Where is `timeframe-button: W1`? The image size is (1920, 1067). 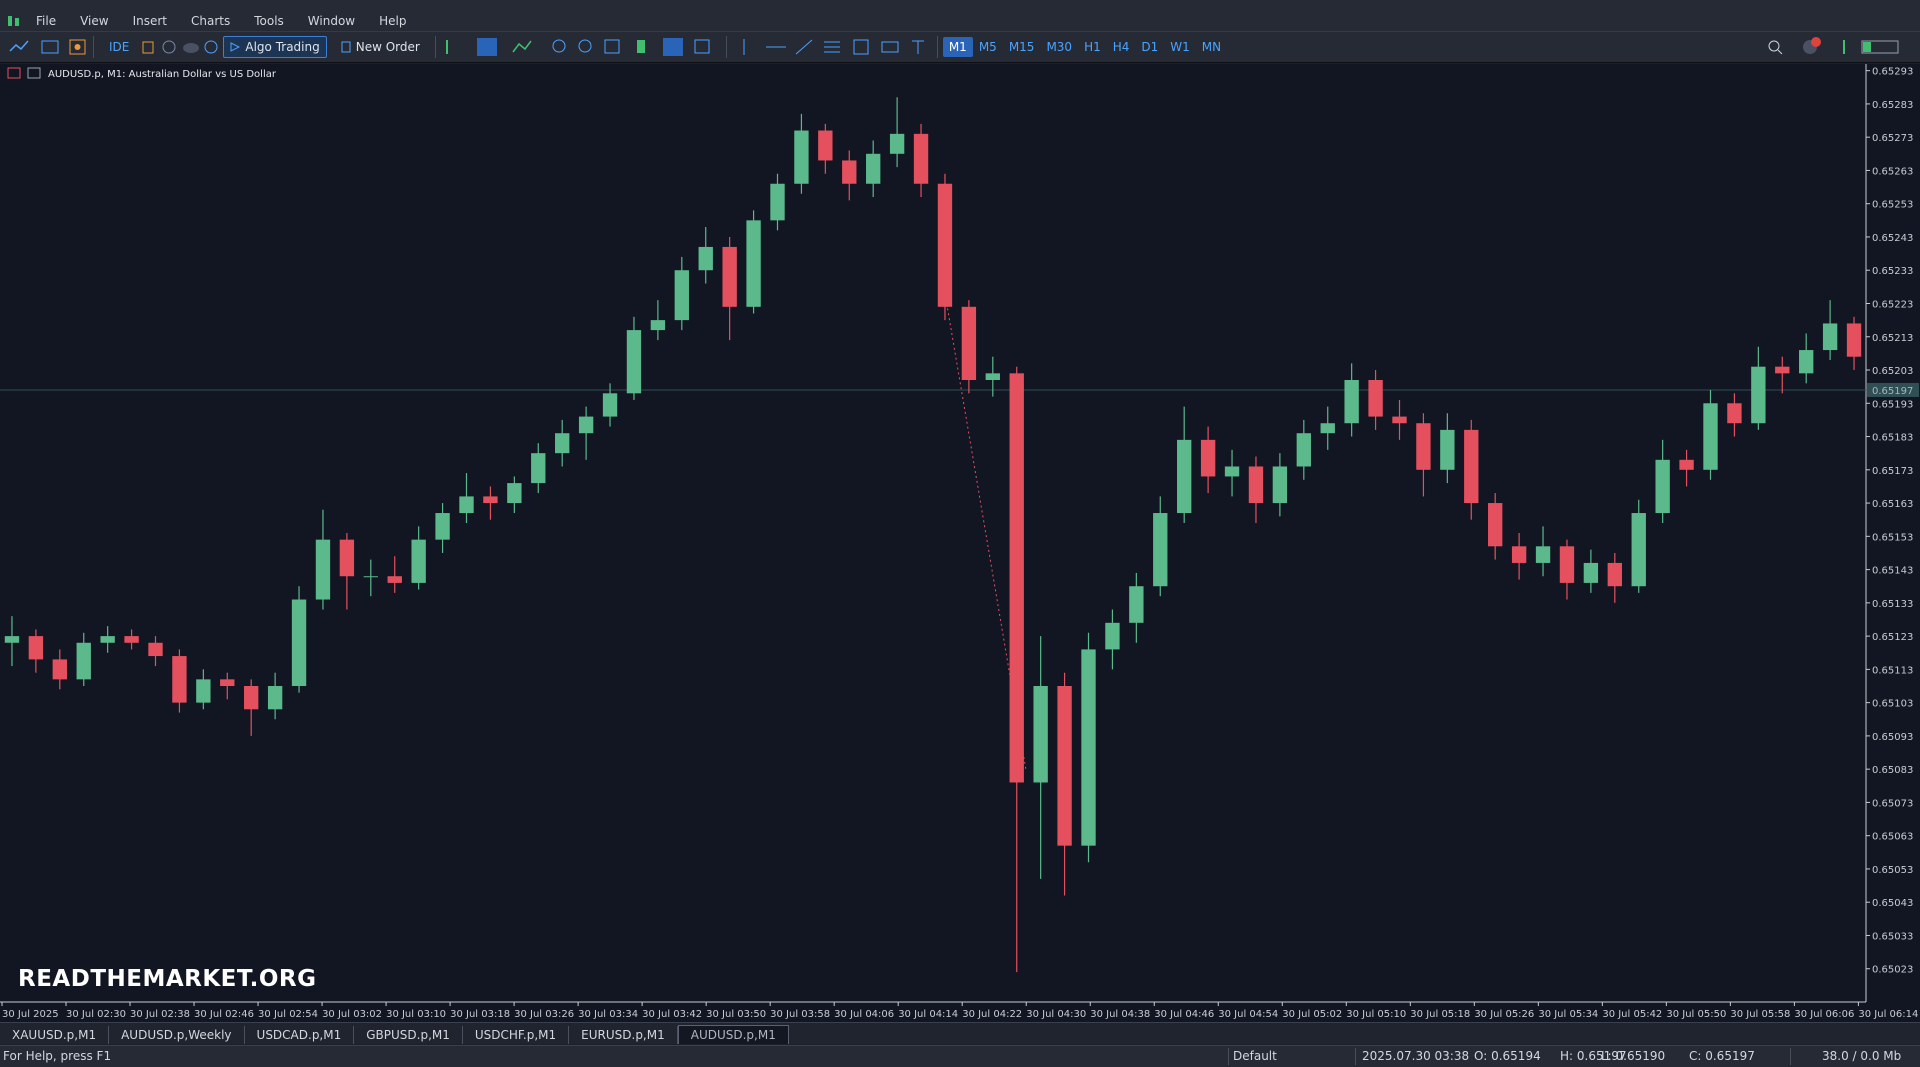
timeframe-button: W1 is located at coordinates (1180, 47).